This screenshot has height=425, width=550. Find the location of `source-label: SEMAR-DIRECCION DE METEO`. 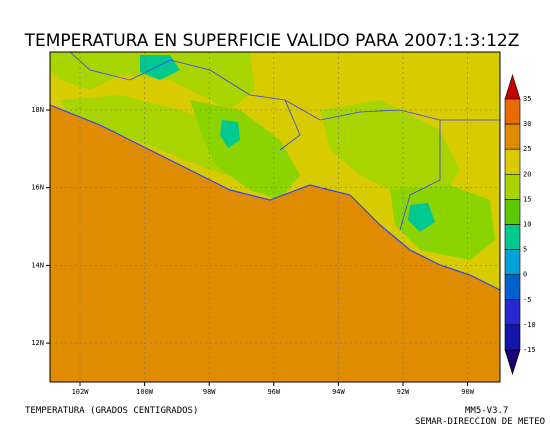

source-label: SEMAR-DIRECCION DE METEO is located at coordinates (480, 421).